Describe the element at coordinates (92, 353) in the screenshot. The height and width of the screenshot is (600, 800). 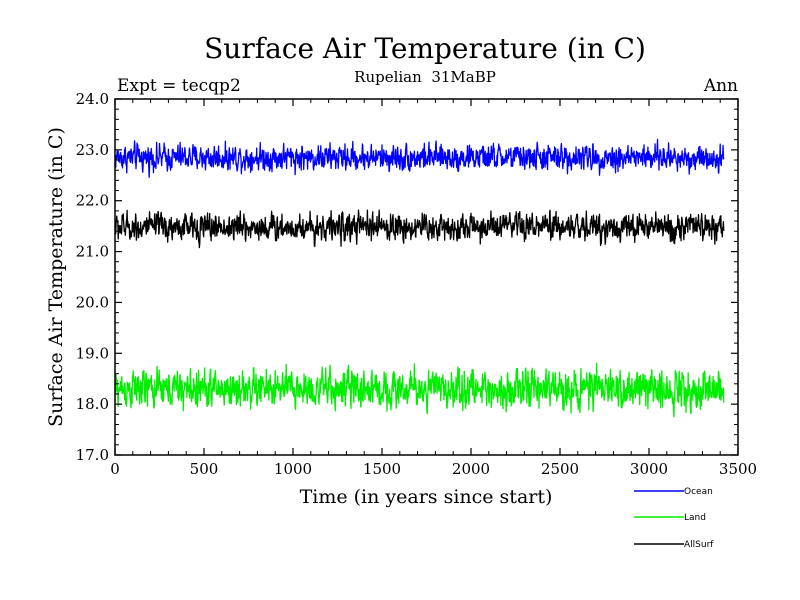
I see `y-tick-label: 19.0` at that location.